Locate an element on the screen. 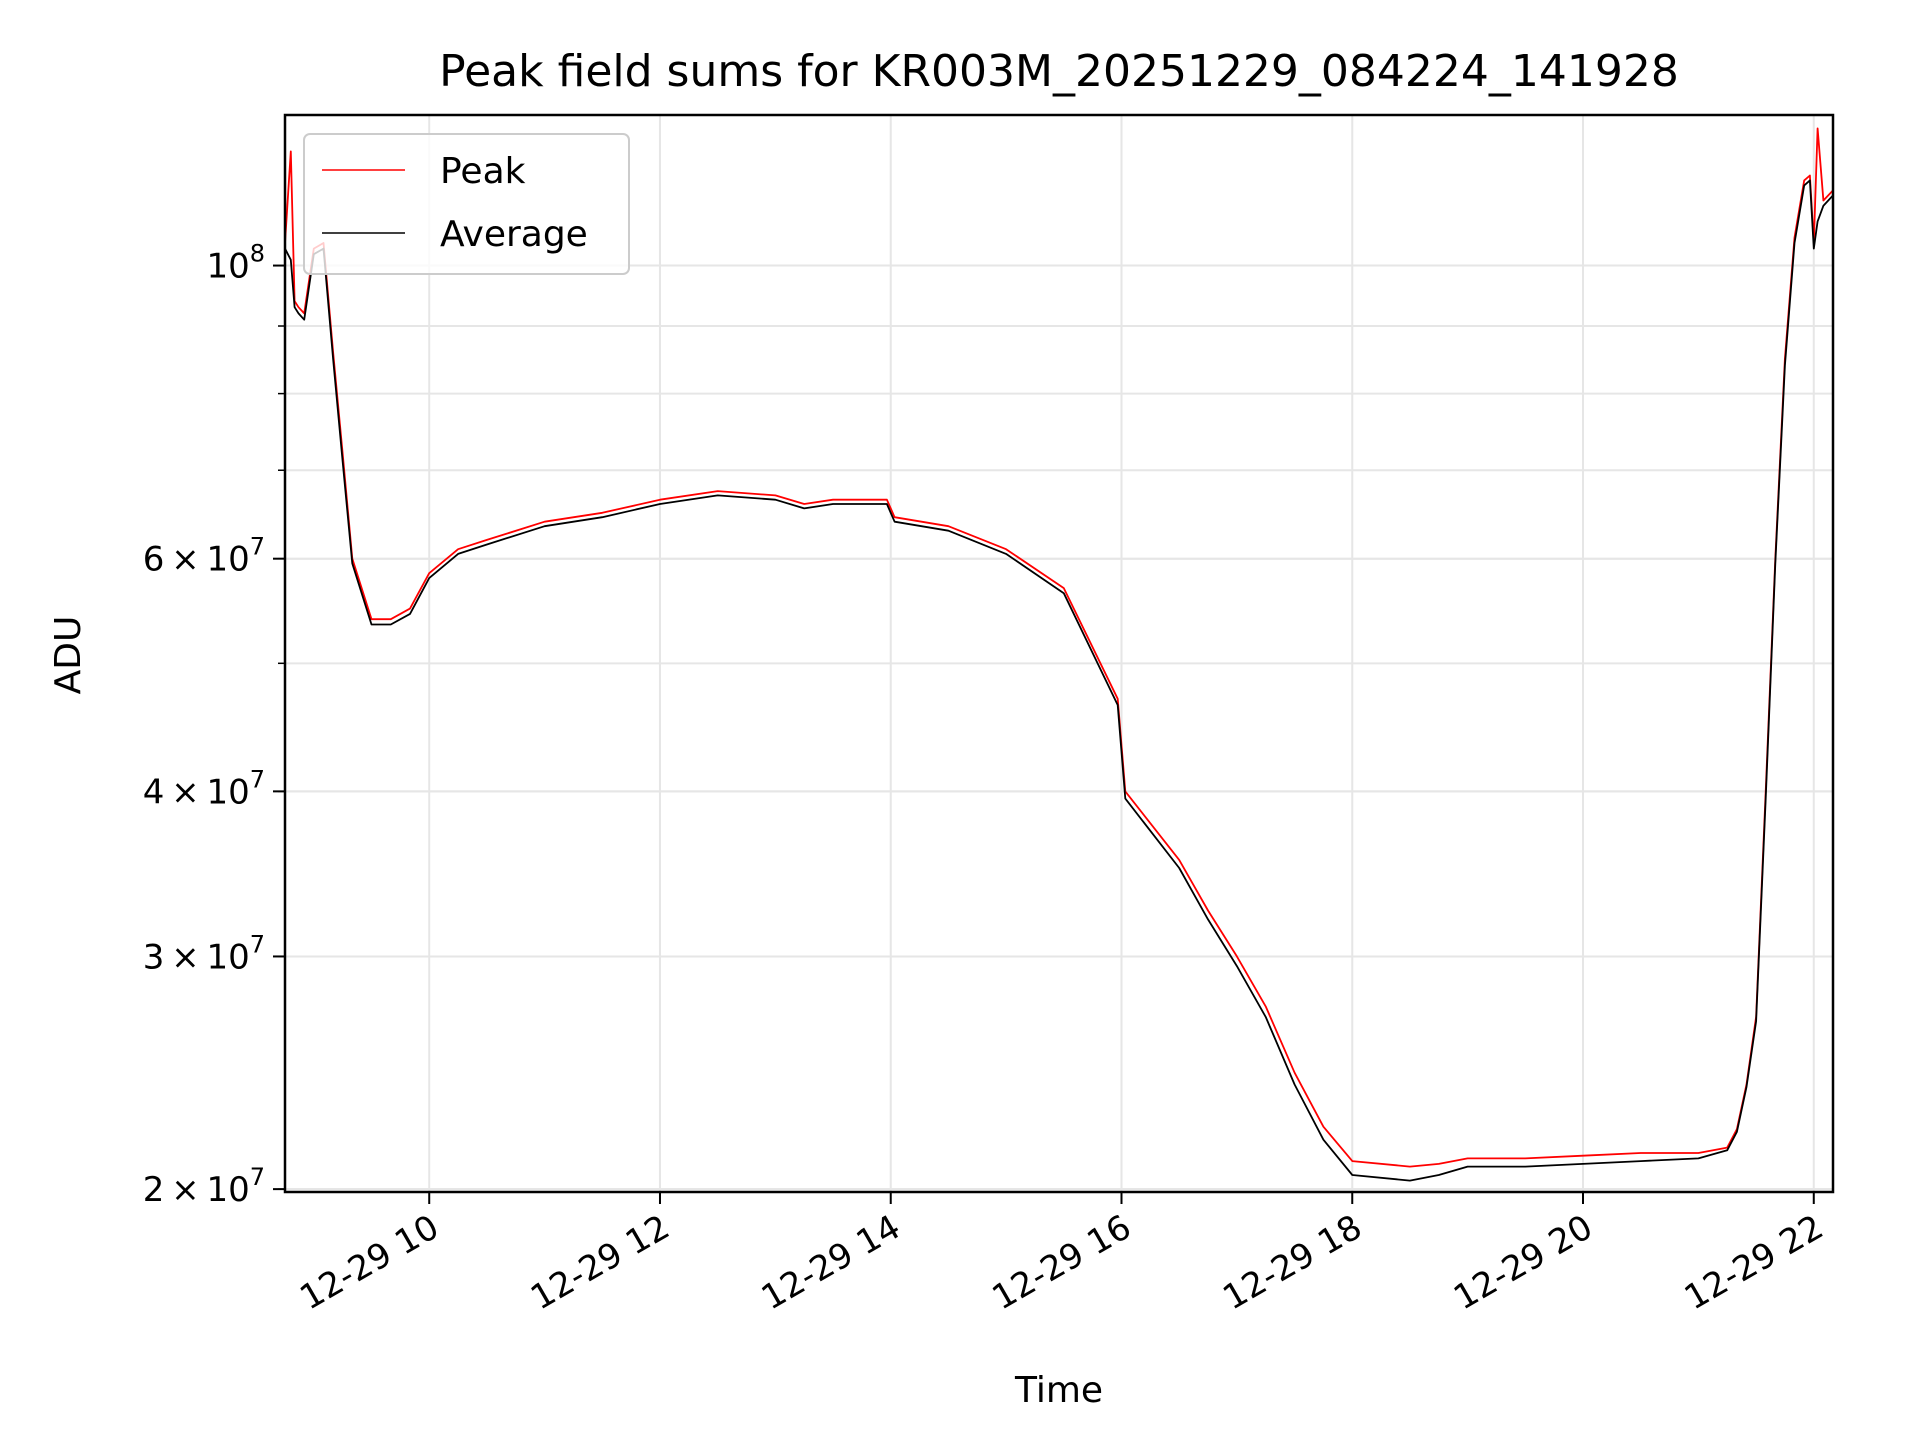 Image resolution: width=1920 pixels, height=1440 pixels. x-tick-label: 12-29 22 is located at coordinates (1754, 1262).